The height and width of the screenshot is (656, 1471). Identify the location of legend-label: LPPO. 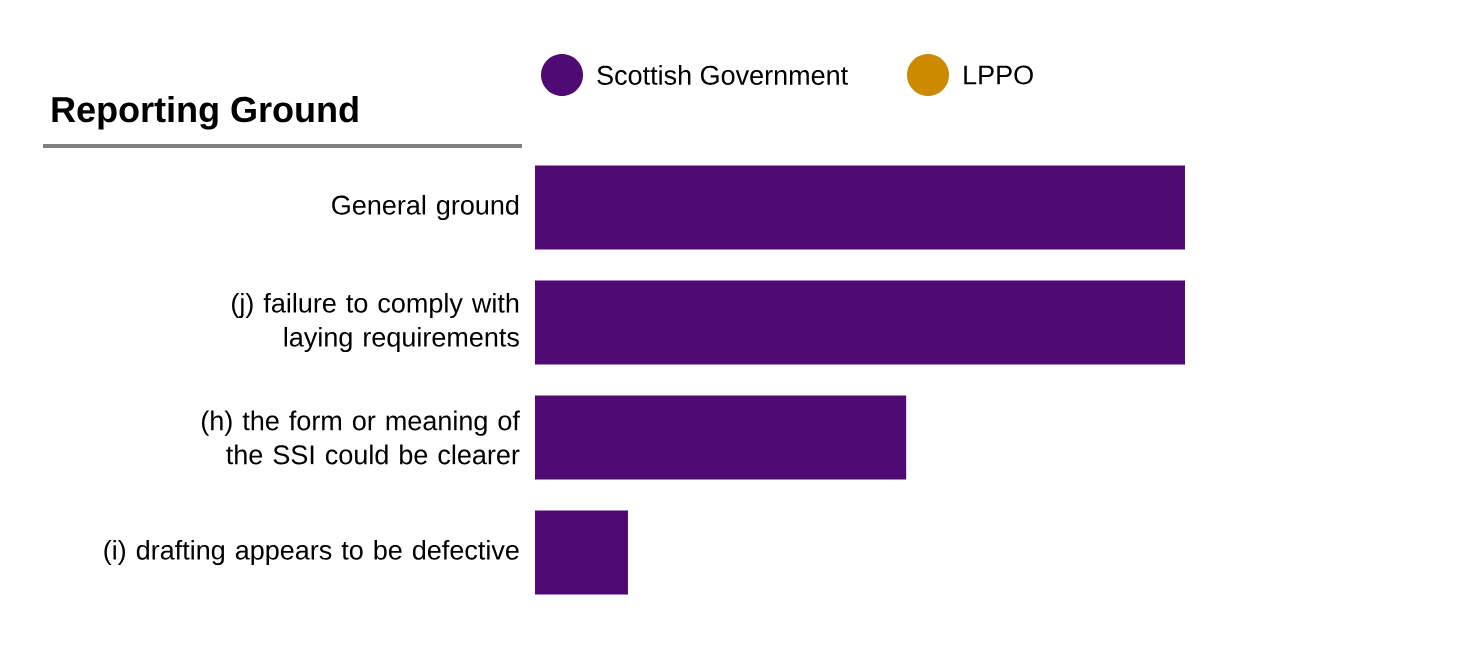
(998, 75).